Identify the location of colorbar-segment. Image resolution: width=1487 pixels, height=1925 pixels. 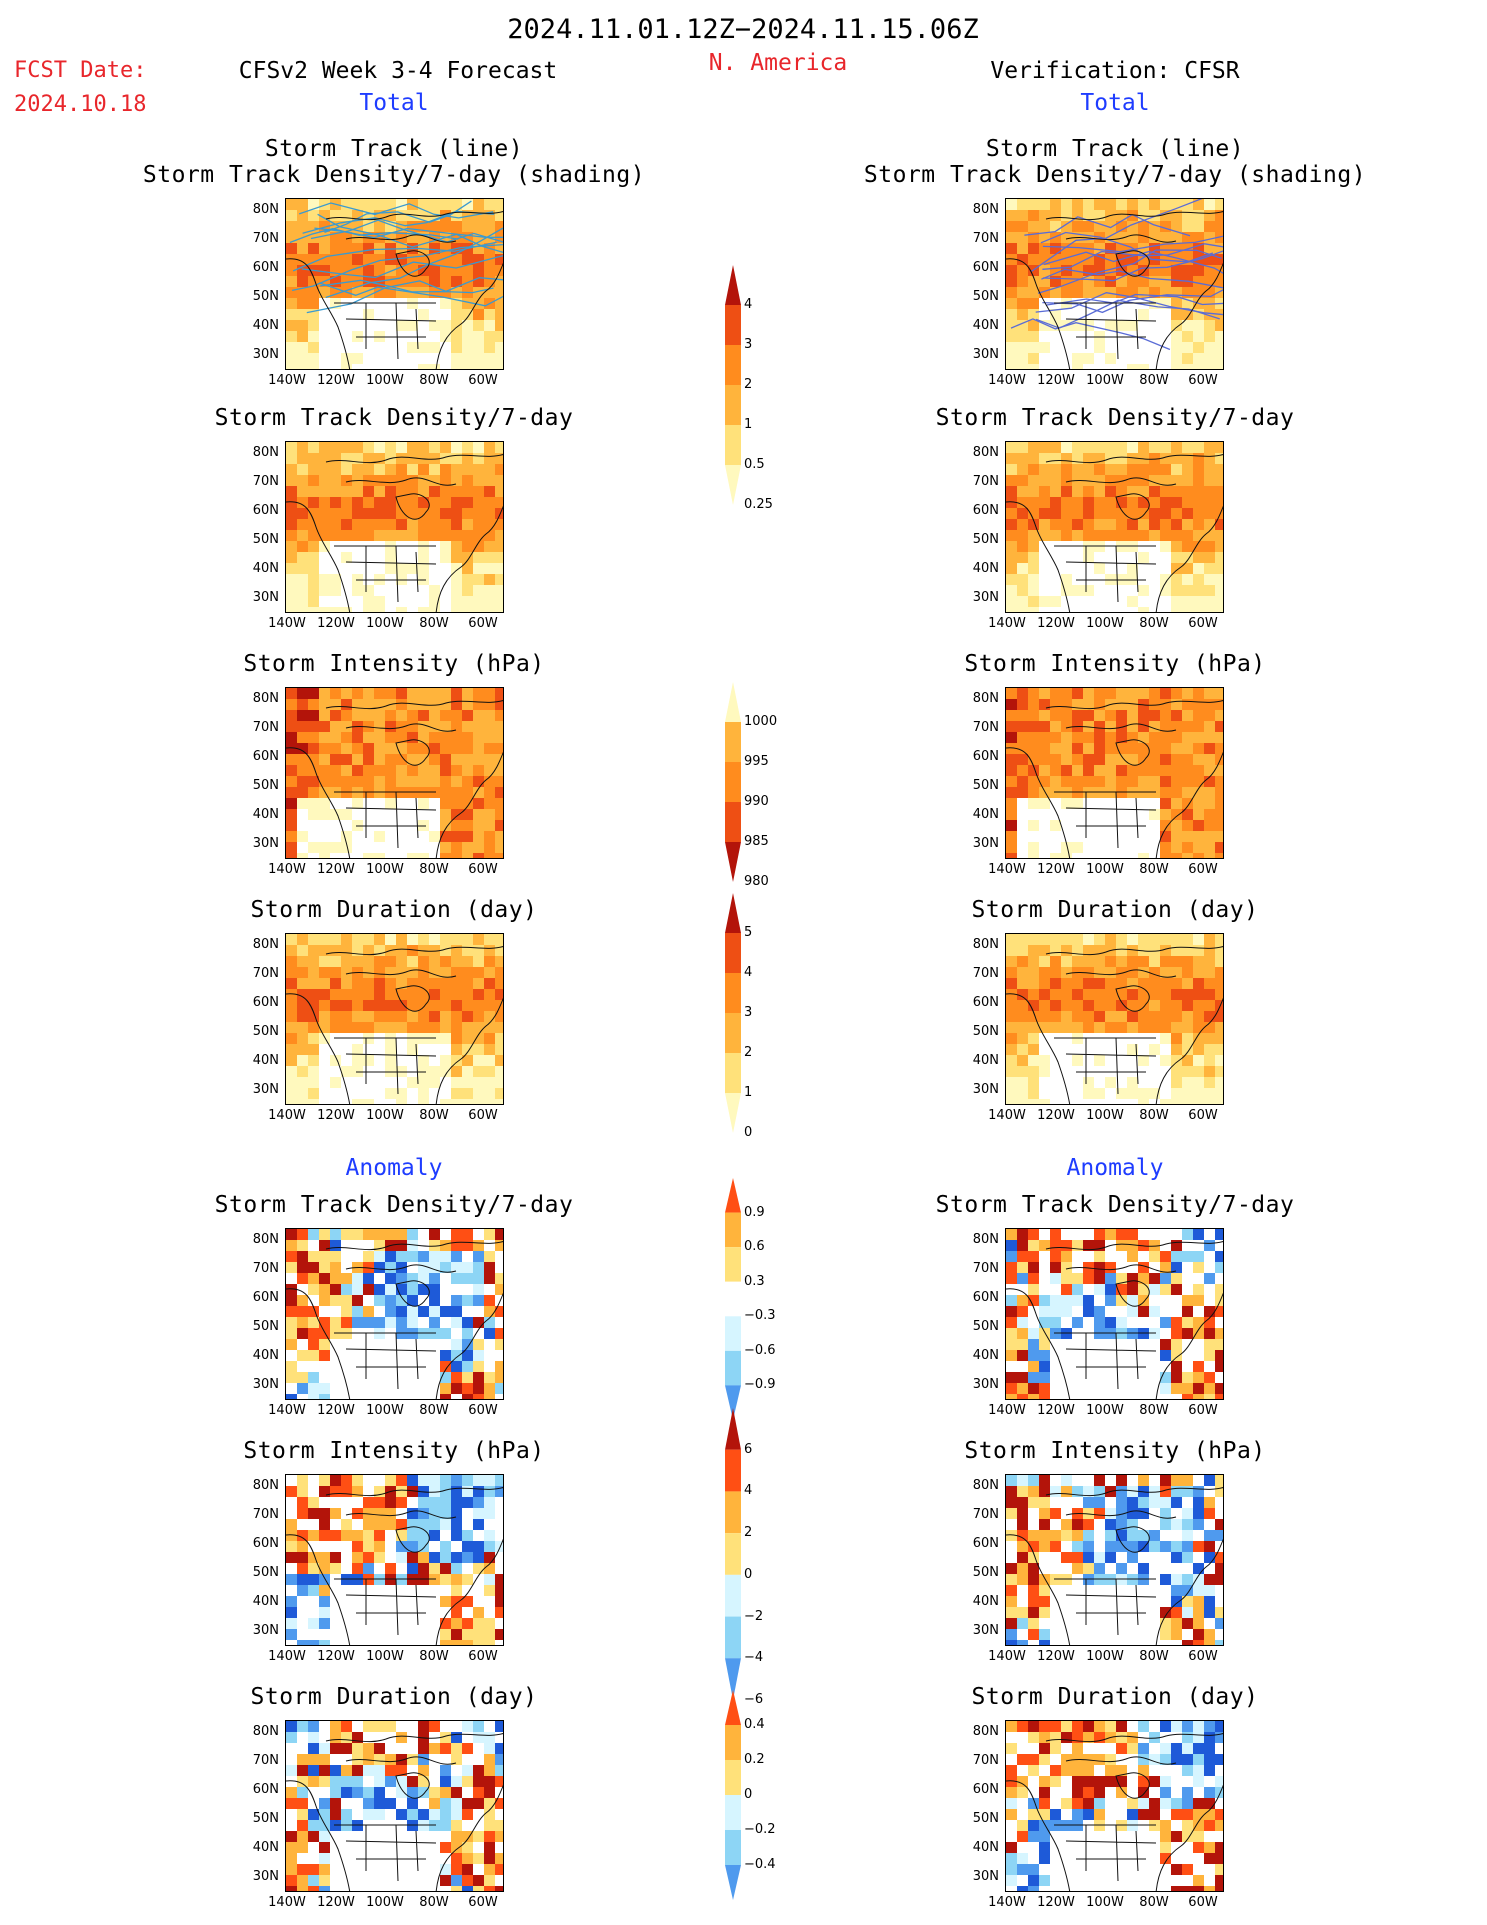
(733, 913).